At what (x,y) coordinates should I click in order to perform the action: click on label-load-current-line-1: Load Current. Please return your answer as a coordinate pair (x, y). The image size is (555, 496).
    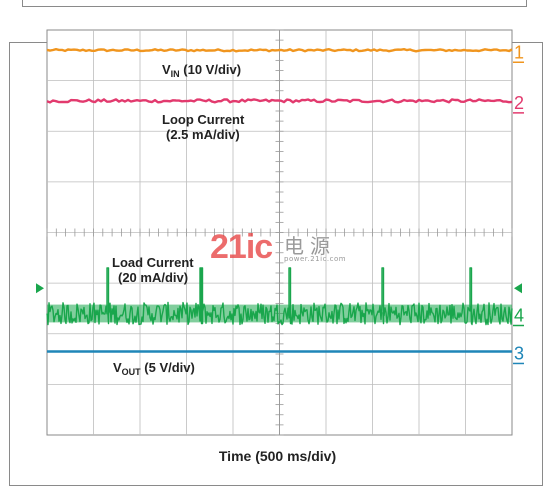
    Looking at the image, I should click on (153, 262).